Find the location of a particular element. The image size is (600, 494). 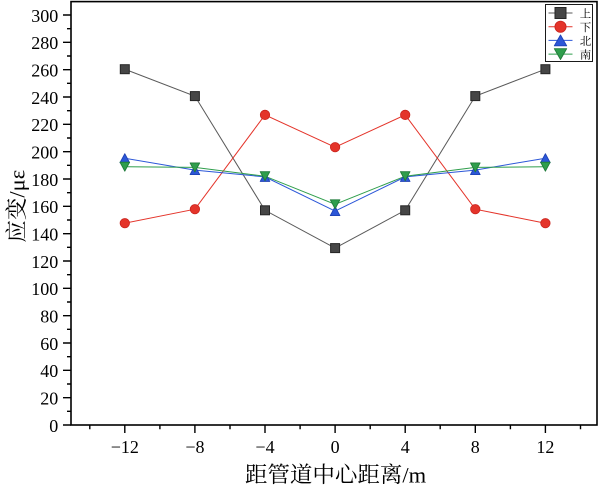

svg-text: −8 is located at coordinates (194, 447).